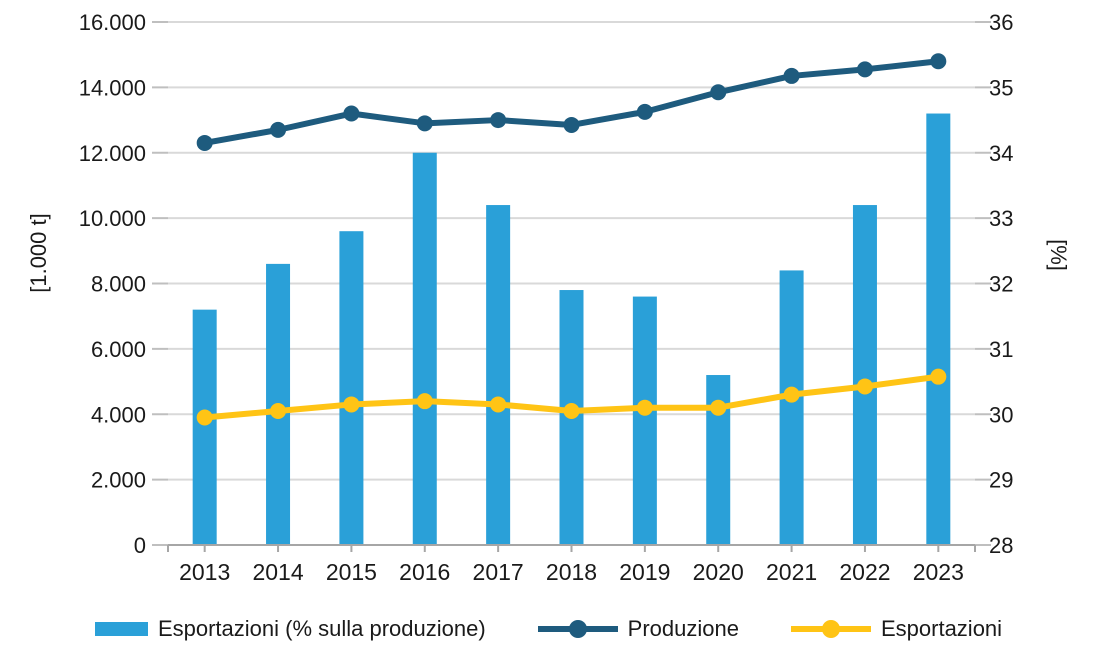  I want to click on y-axis-right-tick-label: 30, so click(1001, 414).